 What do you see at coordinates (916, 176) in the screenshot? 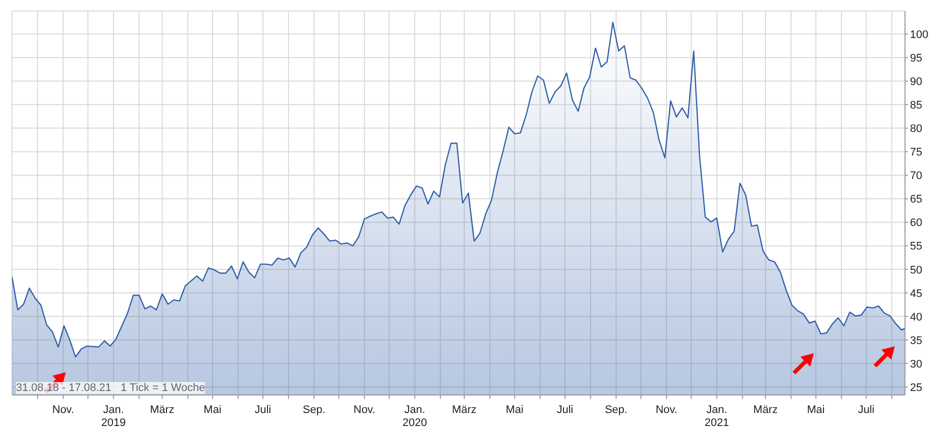
I see `y-tick-label: 70` at bounding box center [916, 176].